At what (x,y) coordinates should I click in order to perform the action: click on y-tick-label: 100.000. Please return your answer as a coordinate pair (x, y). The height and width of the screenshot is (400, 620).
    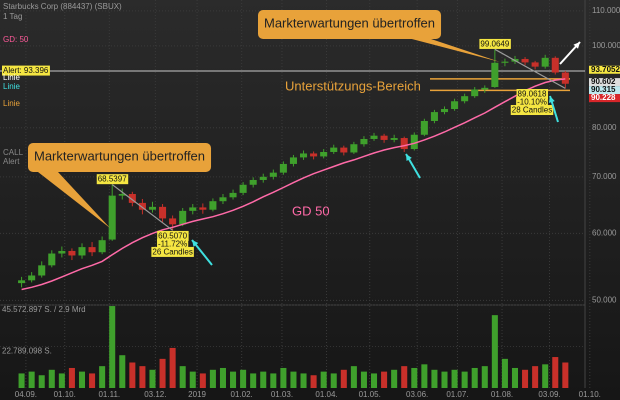
    Looking at the image, I should click on (606, 45).